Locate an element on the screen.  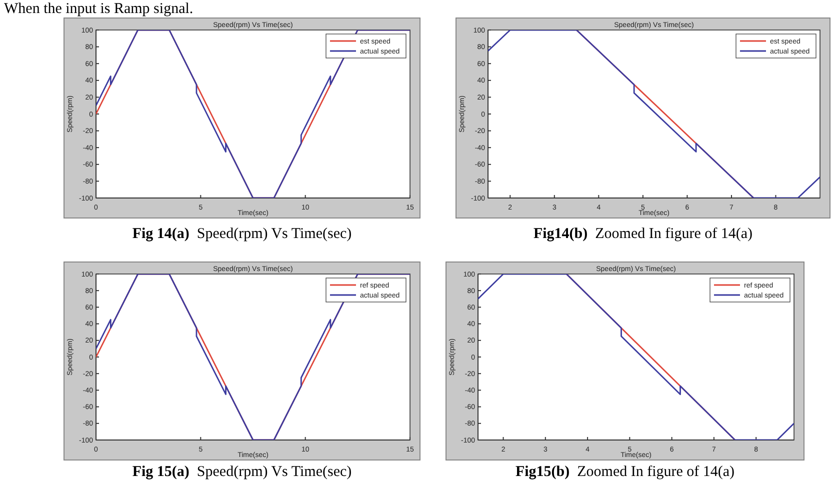
text: When the input is Ramp signal. is located at coordinates (99, 9).